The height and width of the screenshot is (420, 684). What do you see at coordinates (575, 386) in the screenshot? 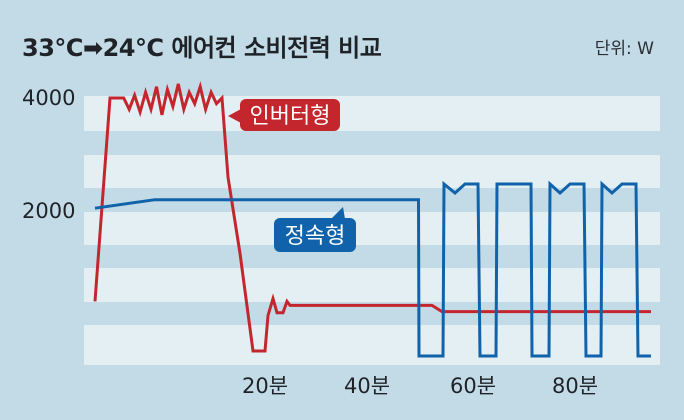
I see `x-tick-label: 80분` at bounding box center [575, 386].